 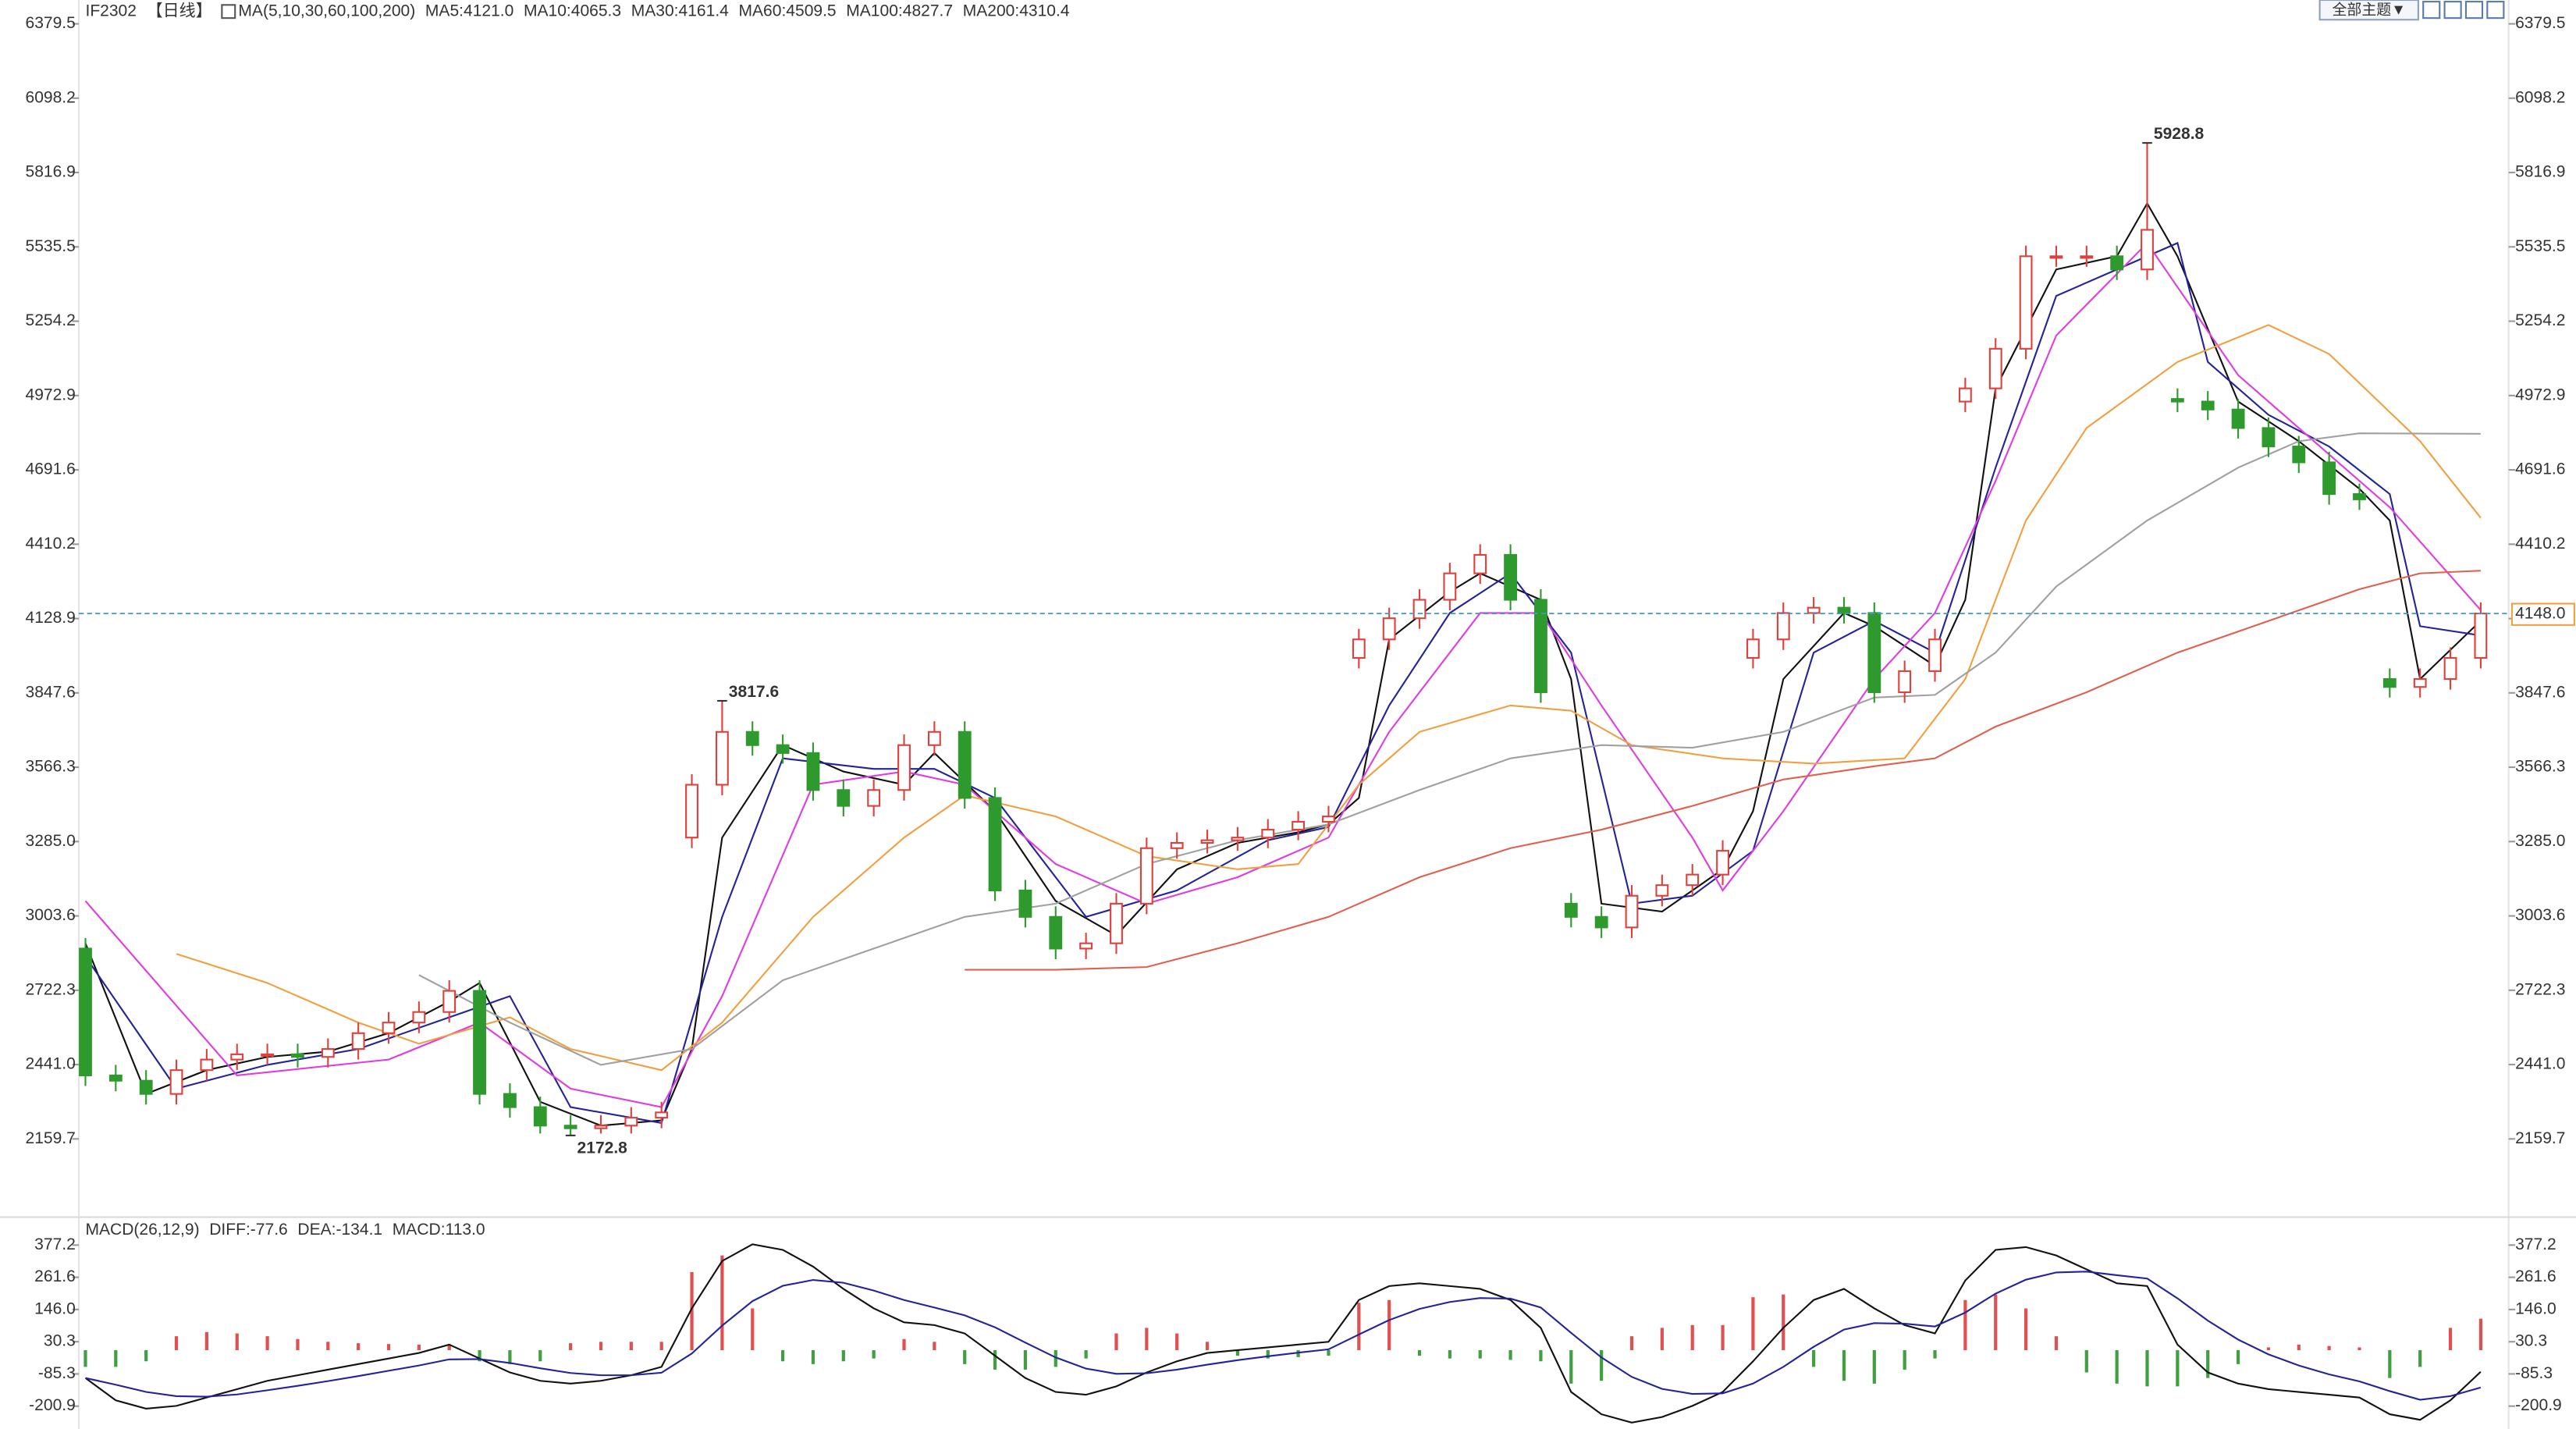 I want to click on y-tick-label: 4691.6, so click(x=2540, y=469).